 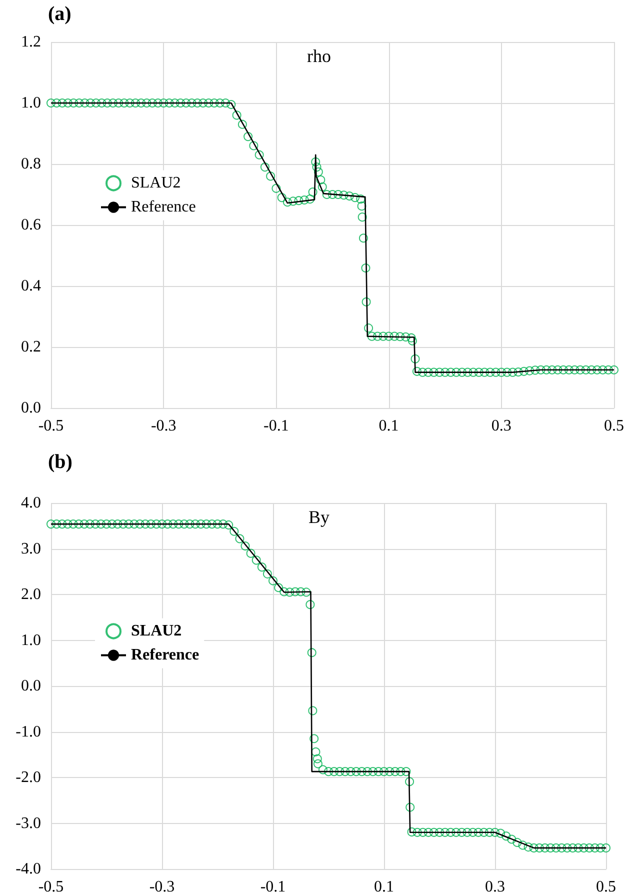 What do you see at coordinates (60, 14) in the screenshot?
I see `text: (a)` at bounding box center [60, 14].